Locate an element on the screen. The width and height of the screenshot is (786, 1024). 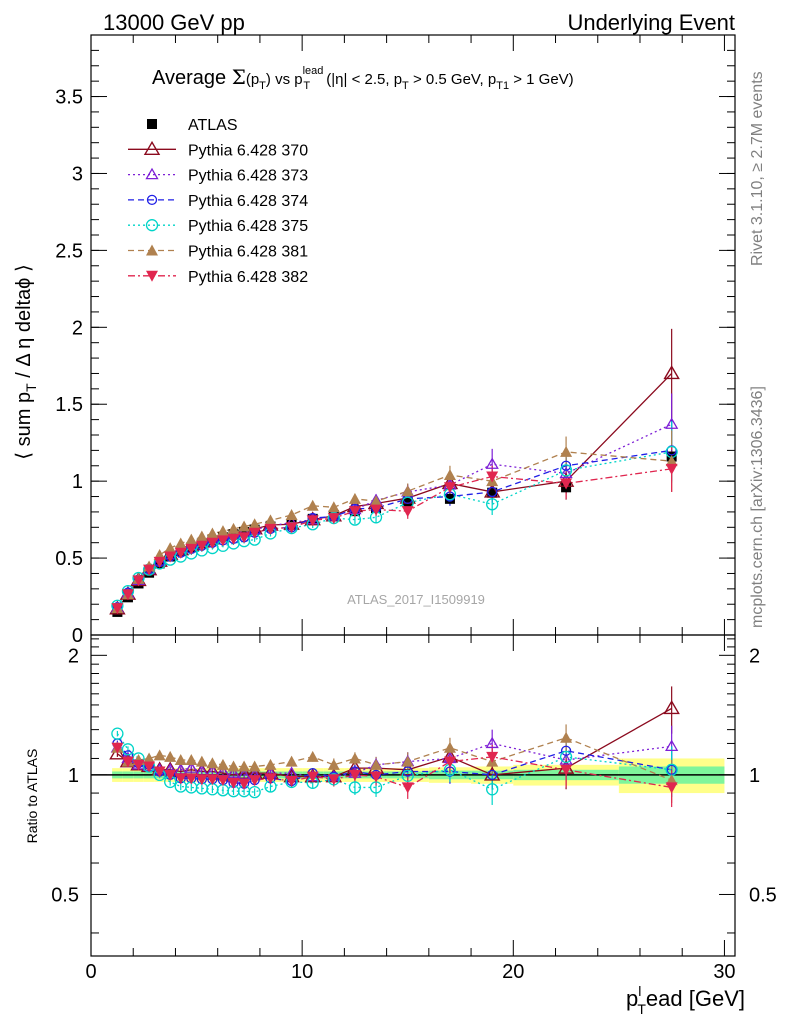
title-sub-t: T is located at coordinates (262, 86).